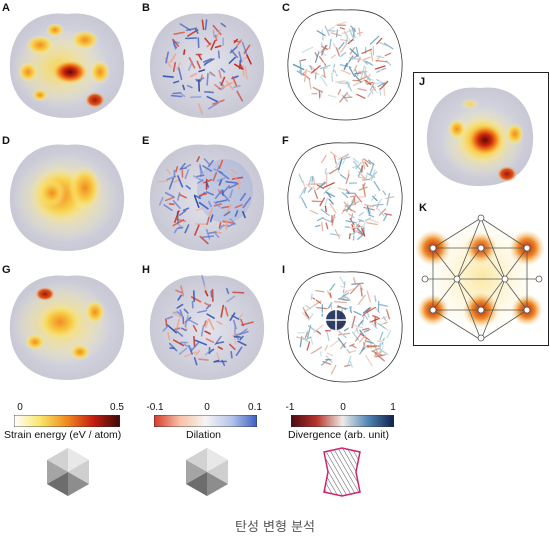 This screenshot has height=545, width=550. Describe the element at coordinates (480, 278) in the screenshot. I see `icosahedron-projection-k` at that location.